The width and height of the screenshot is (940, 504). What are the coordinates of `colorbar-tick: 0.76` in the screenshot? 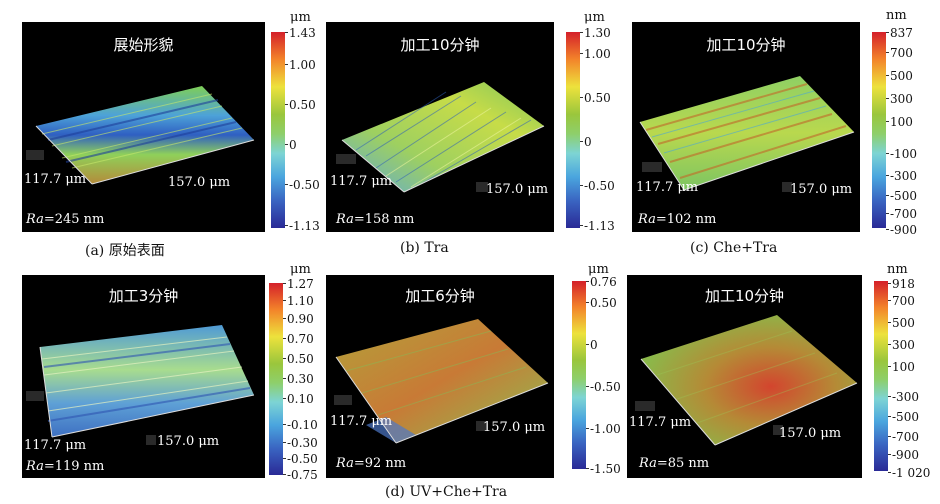 It's located at (601, 282).